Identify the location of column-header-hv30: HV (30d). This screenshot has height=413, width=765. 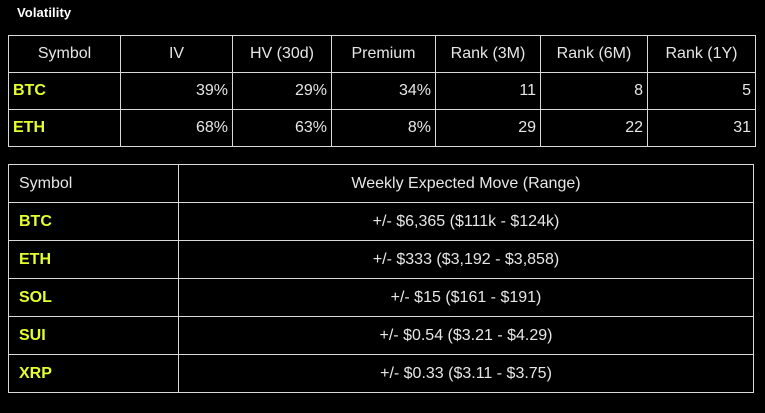
(282, 54).